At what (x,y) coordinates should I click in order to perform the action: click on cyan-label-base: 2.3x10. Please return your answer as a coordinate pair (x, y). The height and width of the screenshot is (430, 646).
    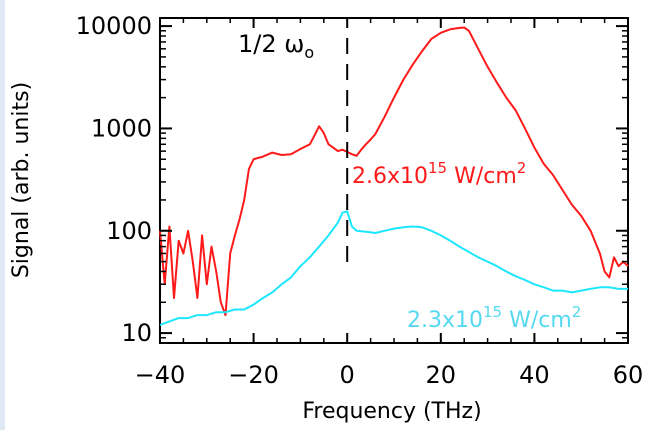
    Looking at the image, I should click on (445, 320).